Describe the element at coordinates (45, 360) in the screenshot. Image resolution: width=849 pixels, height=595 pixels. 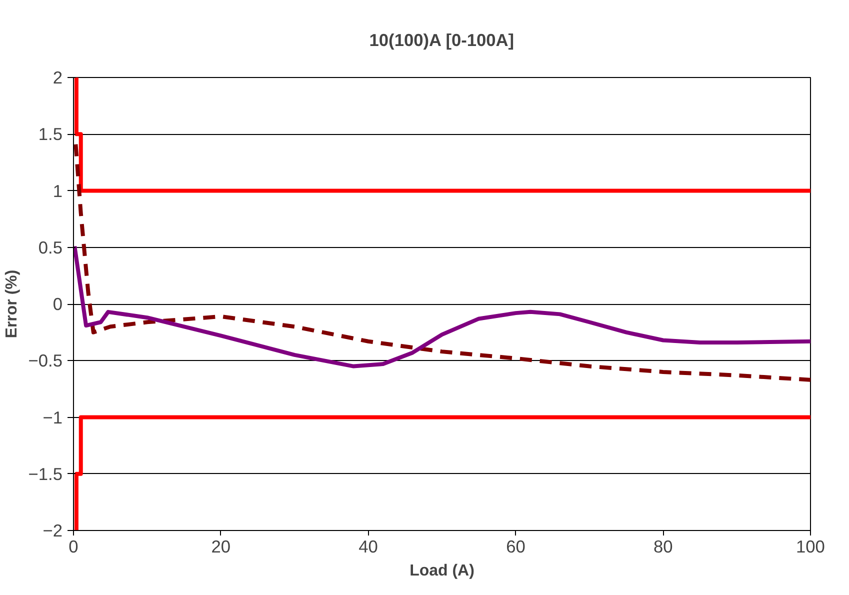
I see `y-tick-label: −0.5` at that location.